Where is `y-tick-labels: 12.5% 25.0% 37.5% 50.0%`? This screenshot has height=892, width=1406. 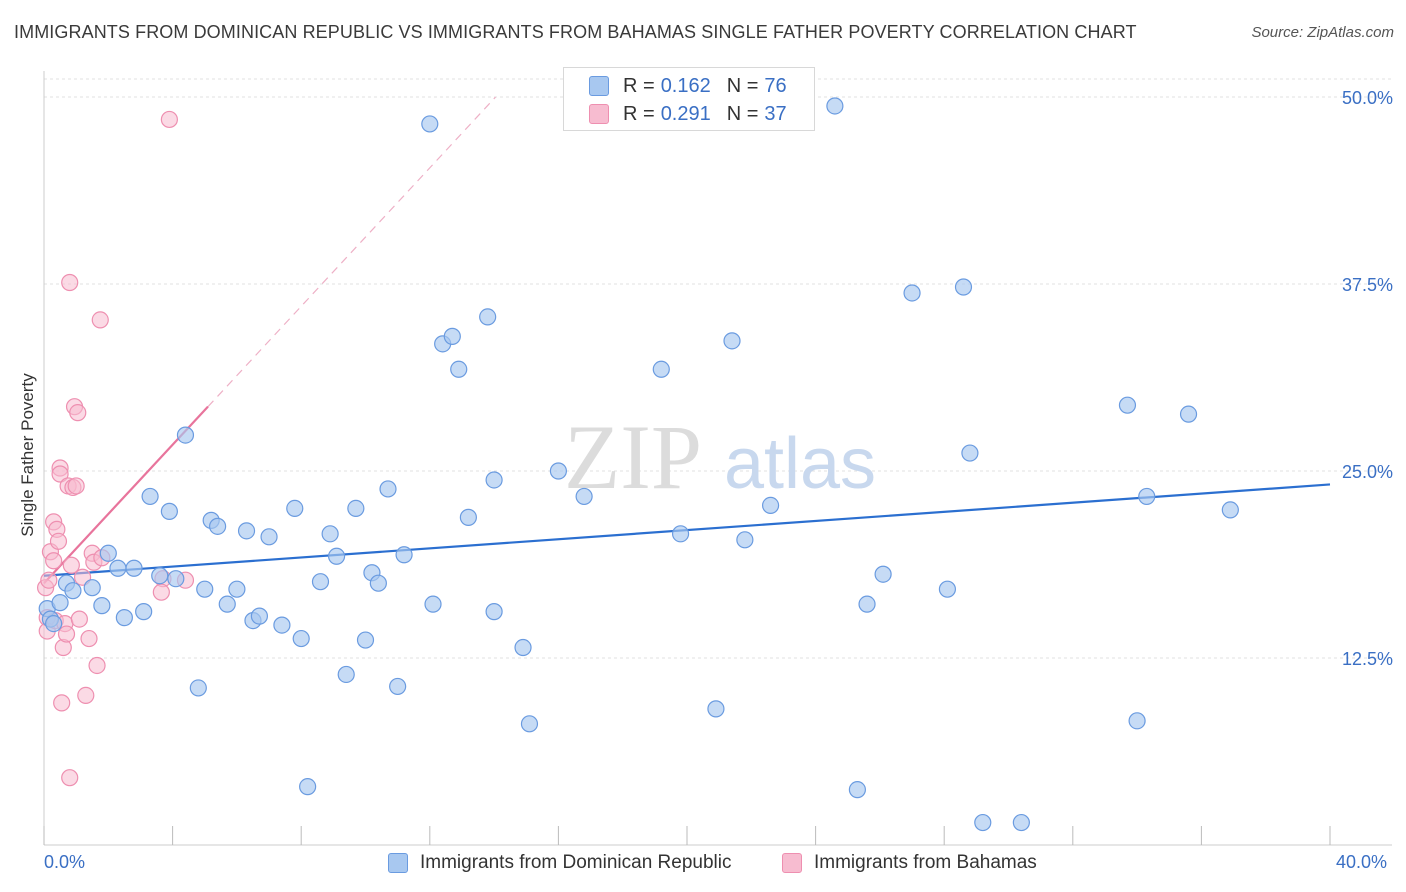 y-tick-labels: 12.5% 25.0% 37.5% 50.0% is located at coordinates (1367, 378).